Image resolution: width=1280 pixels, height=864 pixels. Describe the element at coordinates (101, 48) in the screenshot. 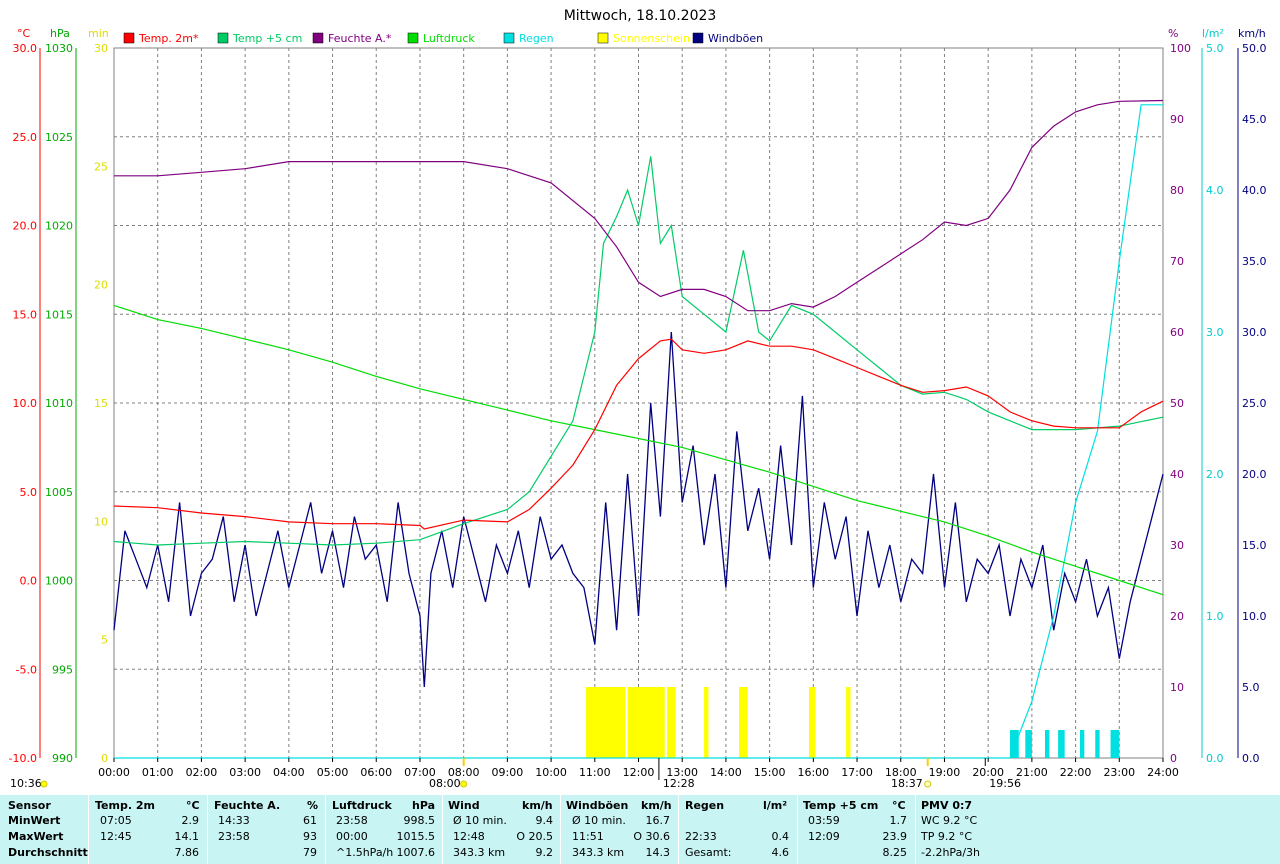

I see `sun-tick-label: 30` at that location.